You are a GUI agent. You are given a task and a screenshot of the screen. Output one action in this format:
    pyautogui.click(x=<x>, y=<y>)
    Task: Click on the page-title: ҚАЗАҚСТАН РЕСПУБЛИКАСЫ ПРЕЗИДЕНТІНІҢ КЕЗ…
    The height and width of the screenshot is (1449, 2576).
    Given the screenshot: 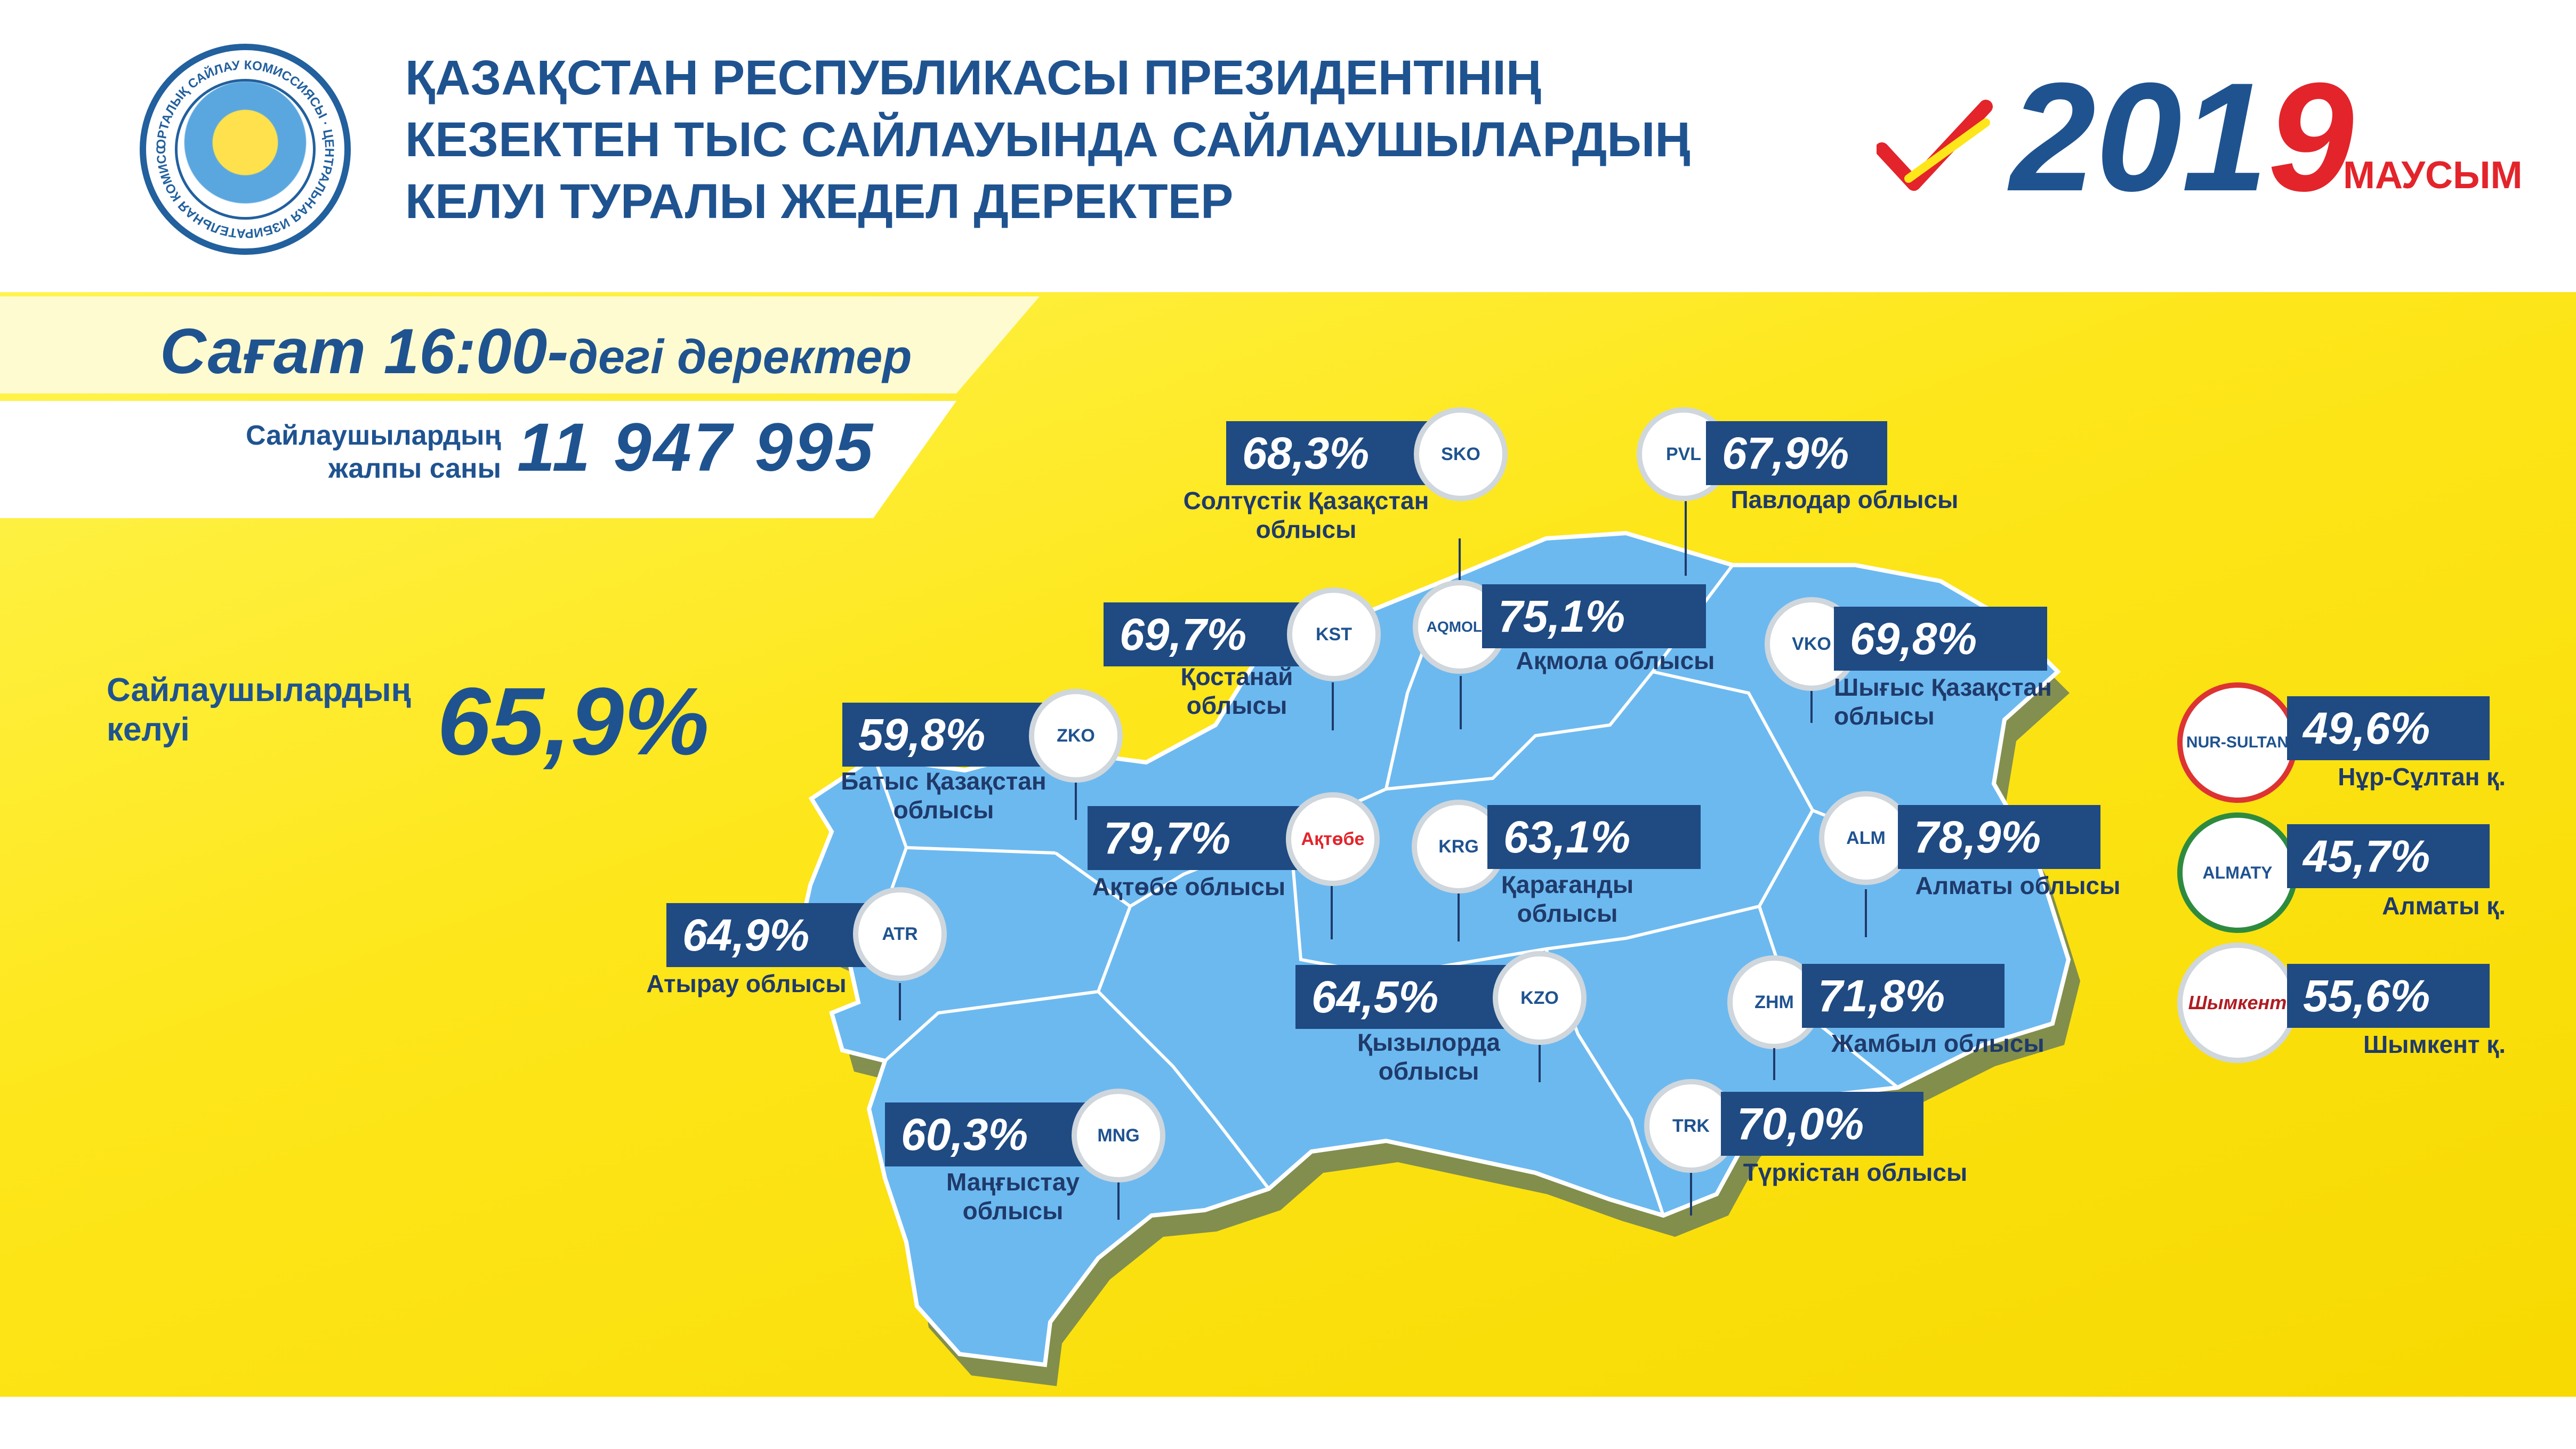 What is the action you would take?
    pyautogui.click(x=1141, y=139)
    